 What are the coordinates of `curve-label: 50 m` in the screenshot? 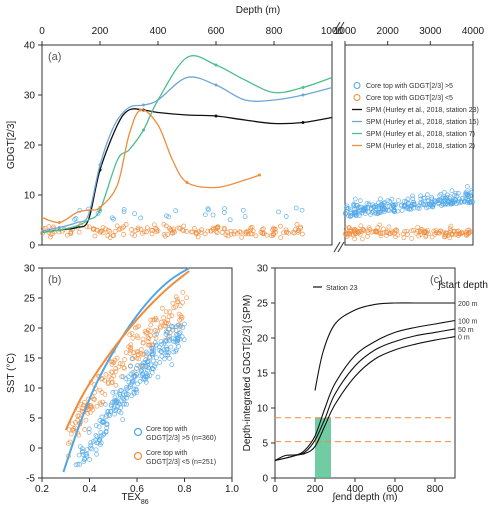 It's located at (466, 330).